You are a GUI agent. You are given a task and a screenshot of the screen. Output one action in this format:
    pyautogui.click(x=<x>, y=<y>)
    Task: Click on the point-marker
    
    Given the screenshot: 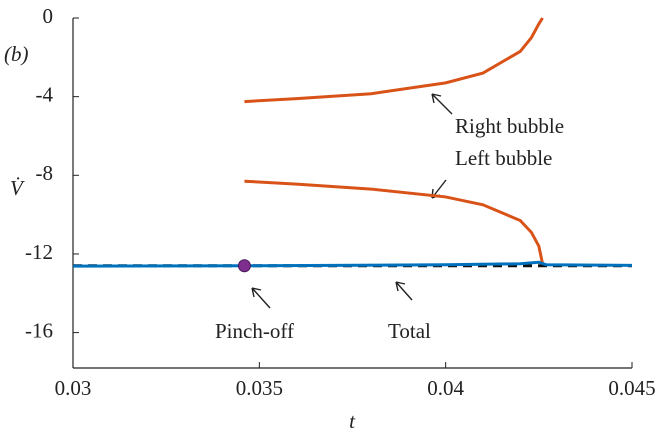 What is the action you would take?
    pyautogui.click(x=244, y=266)
    